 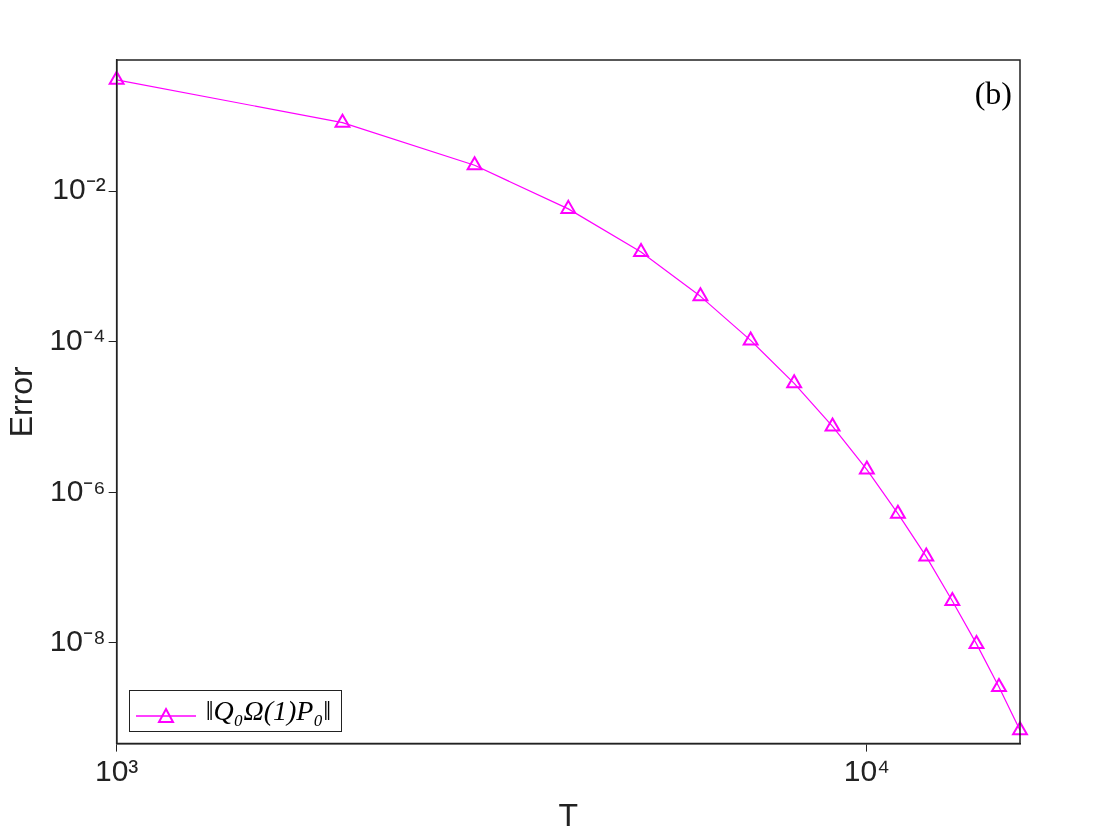 I want to click on y-axis-title: Error, so click(x=21, y=401).